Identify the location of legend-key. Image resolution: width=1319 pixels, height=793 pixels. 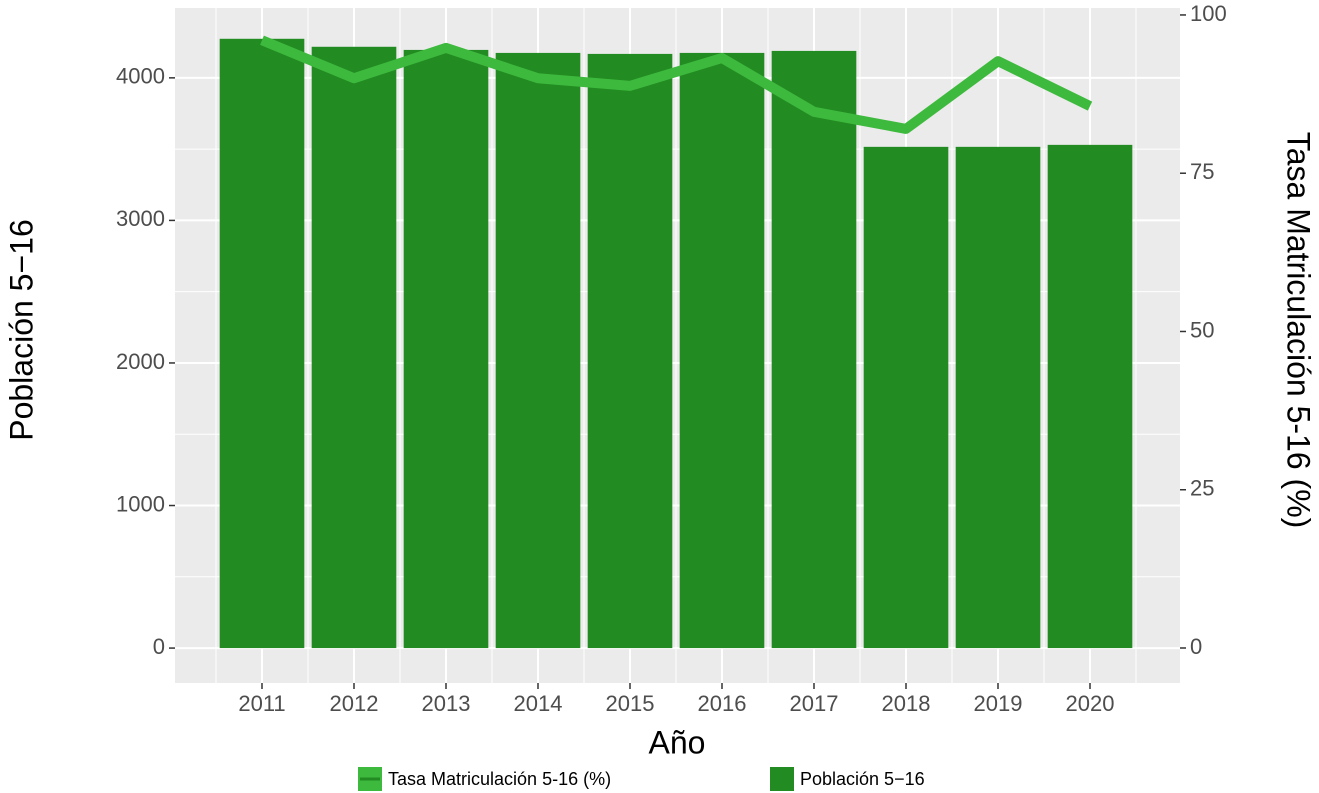
(782, 779).